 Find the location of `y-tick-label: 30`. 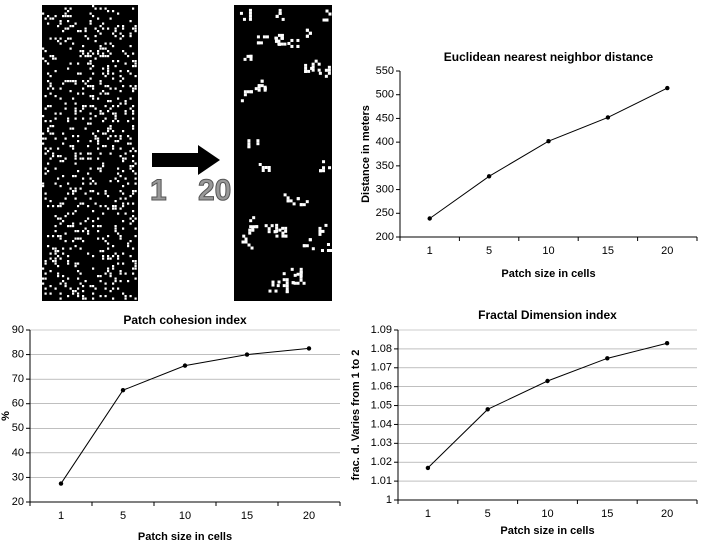

y-tick-label: 30 is located at coordinates (18, 477).